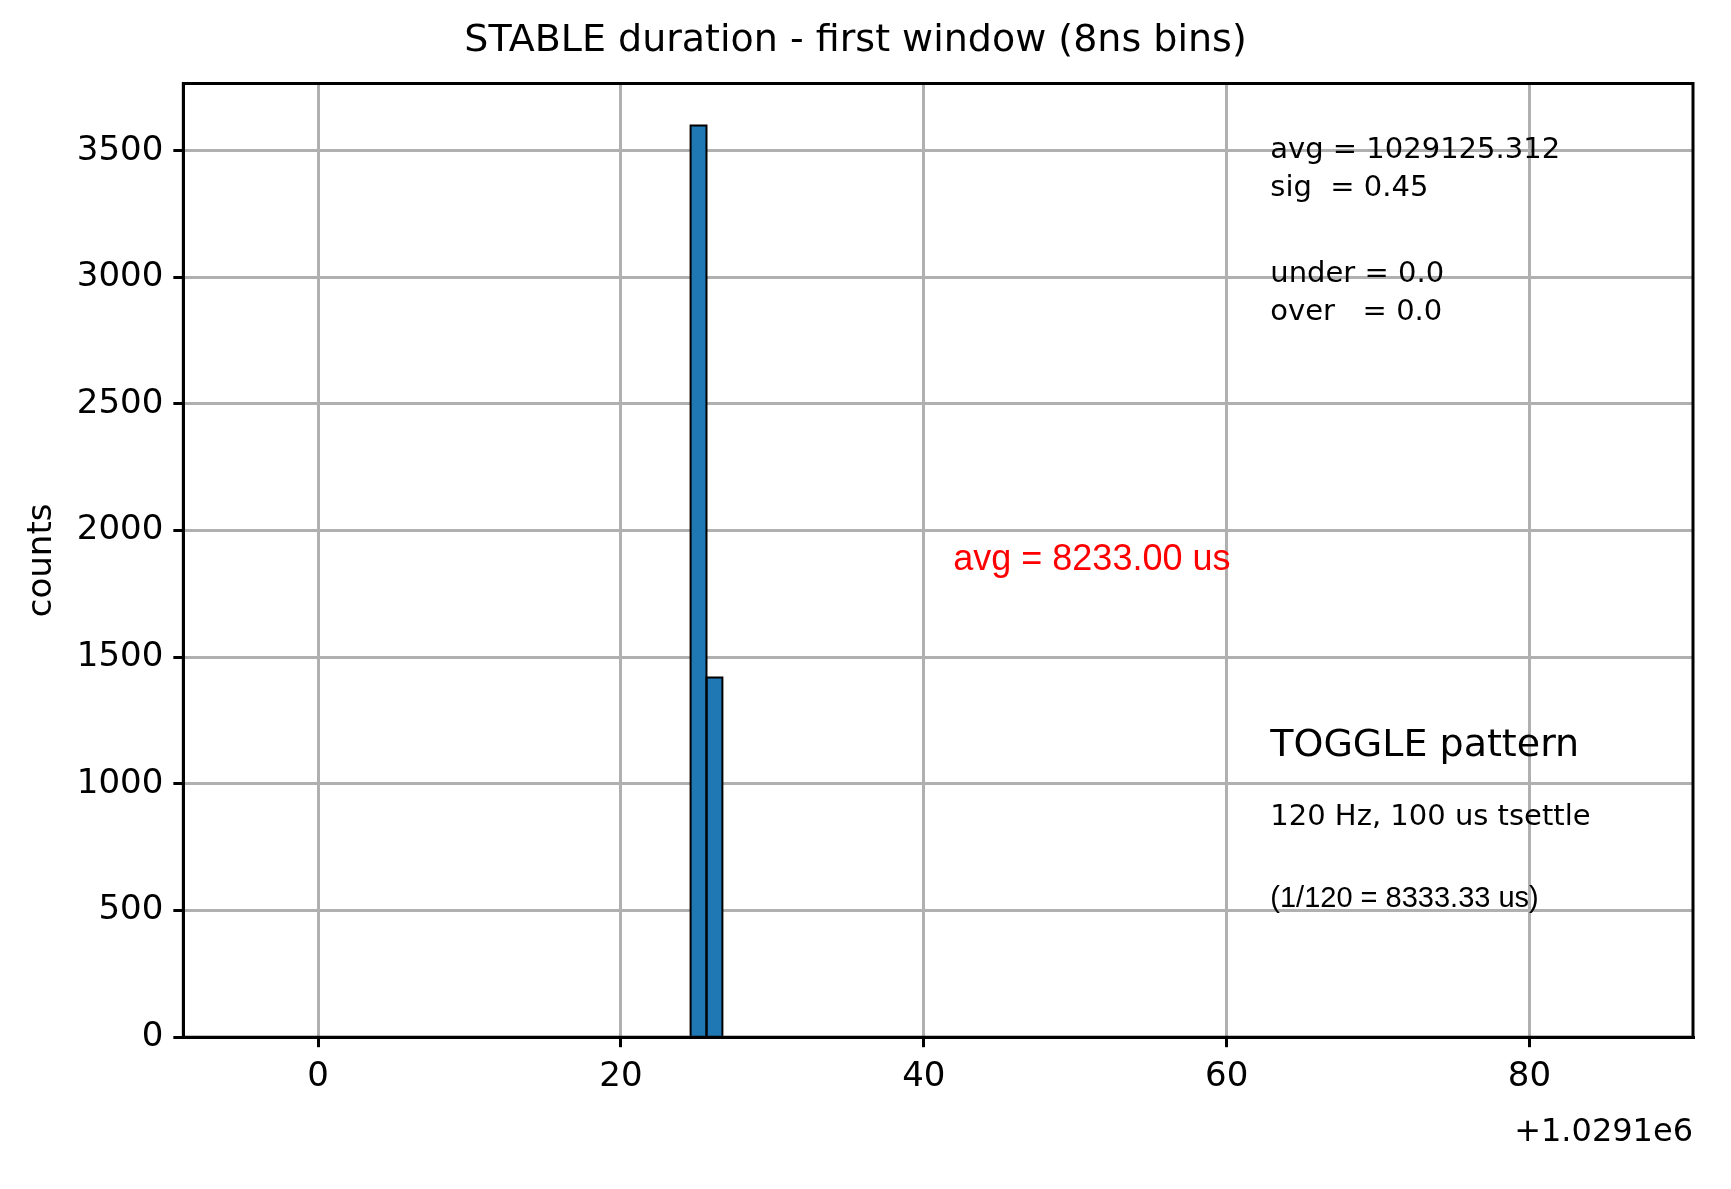 This screenshot has width=1731, height=1189. I want to click on x-tick-label: 0, so click(318, 1074).